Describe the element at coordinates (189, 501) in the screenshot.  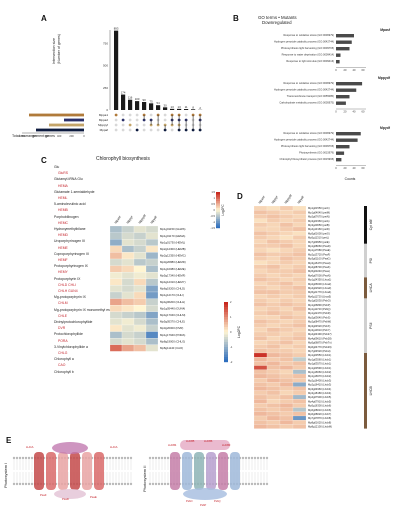
I see `psii-label: PsbO` at that location.